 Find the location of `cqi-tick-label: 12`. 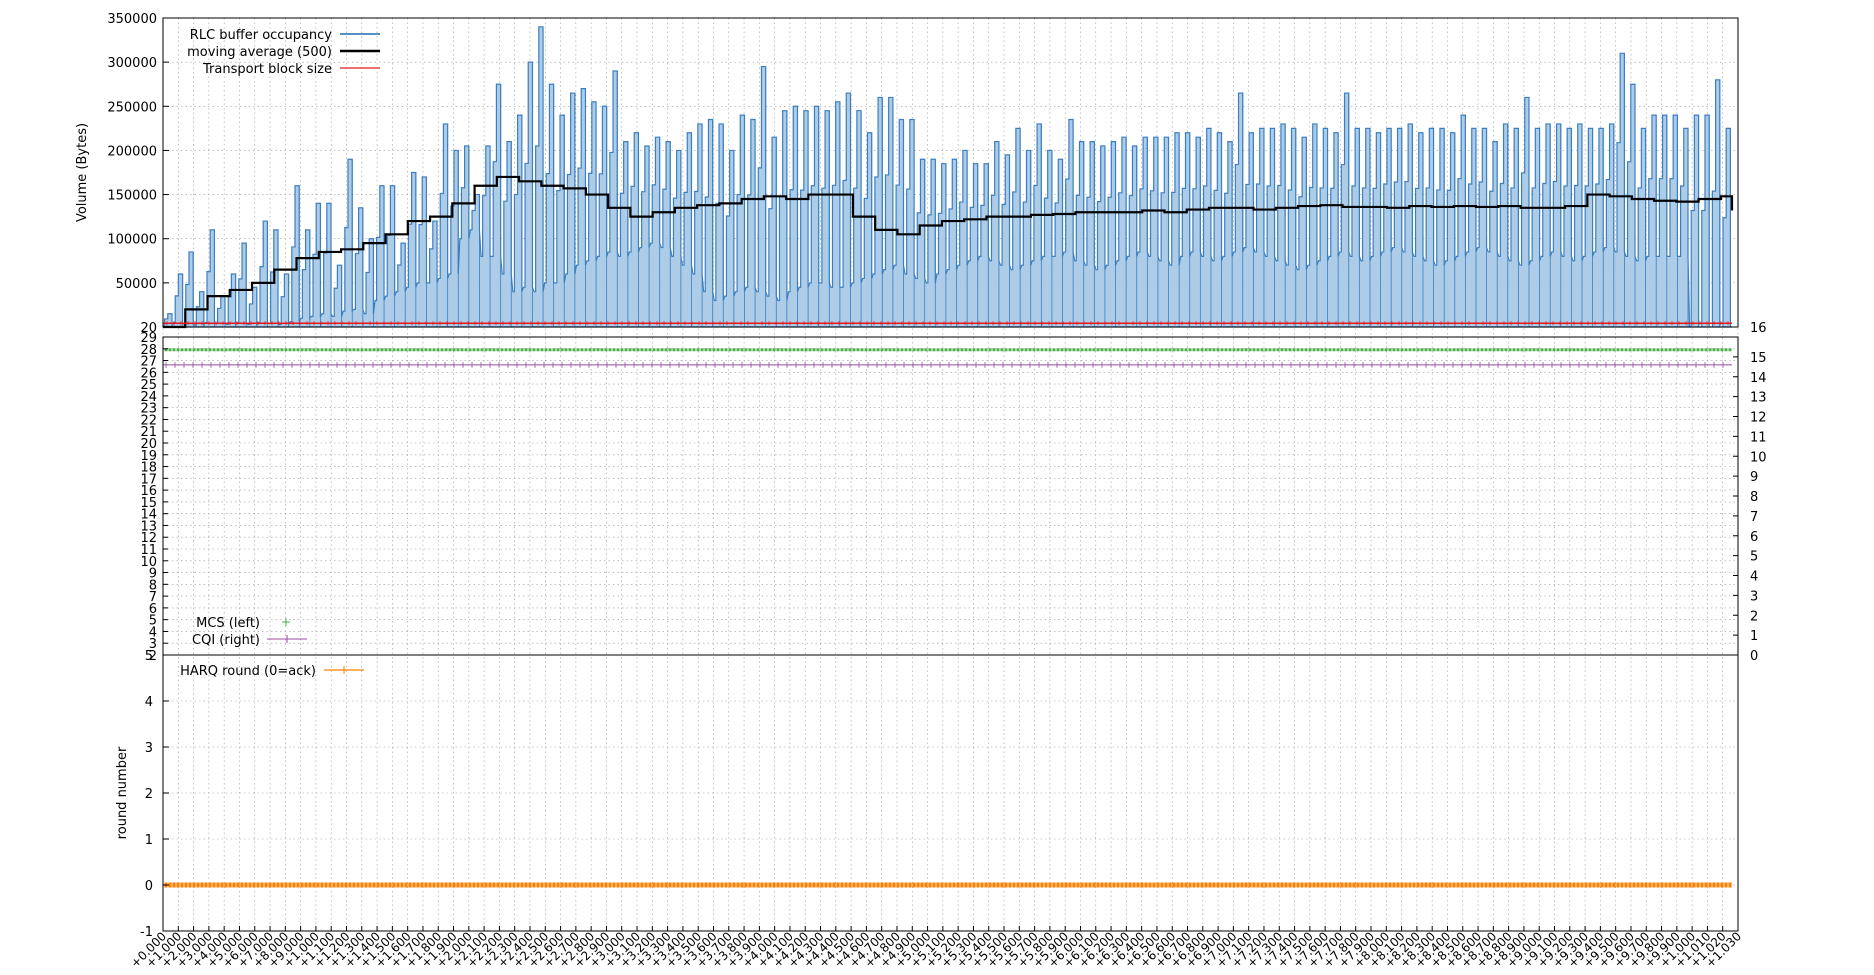

cqi-tick-label: 12 is located at coordinates (1758, 418).